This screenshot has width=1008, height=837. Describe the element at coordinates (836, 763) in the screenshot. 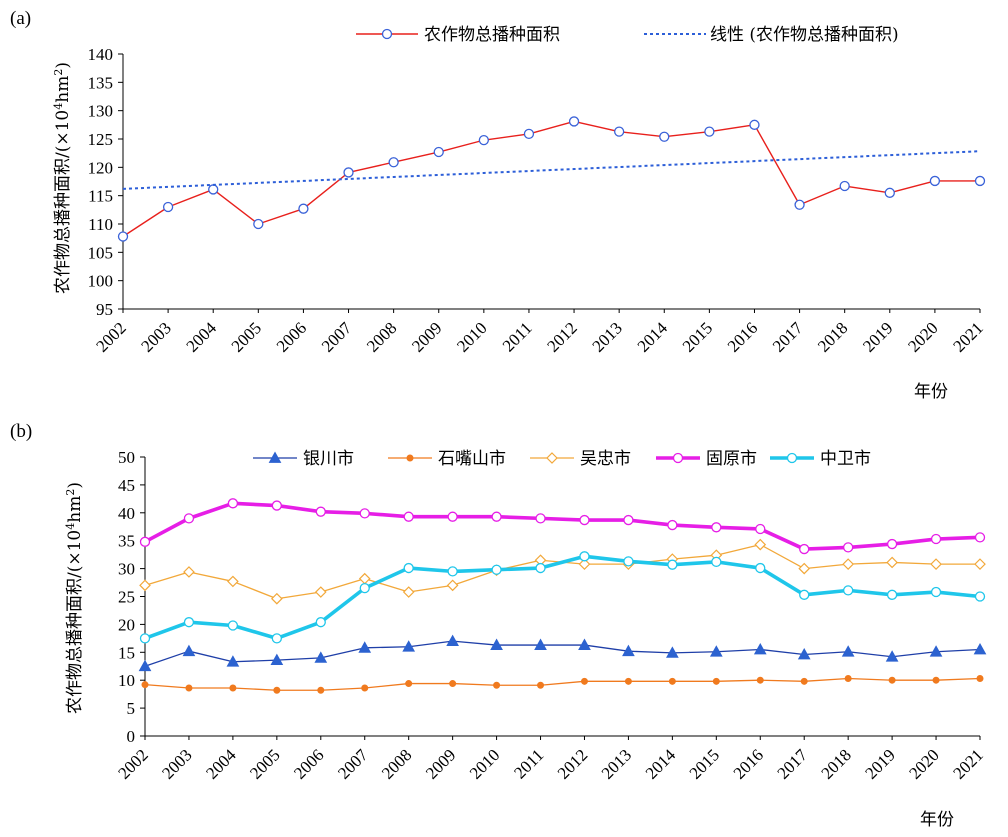

I see `x-tick-label: 2018` at that location.